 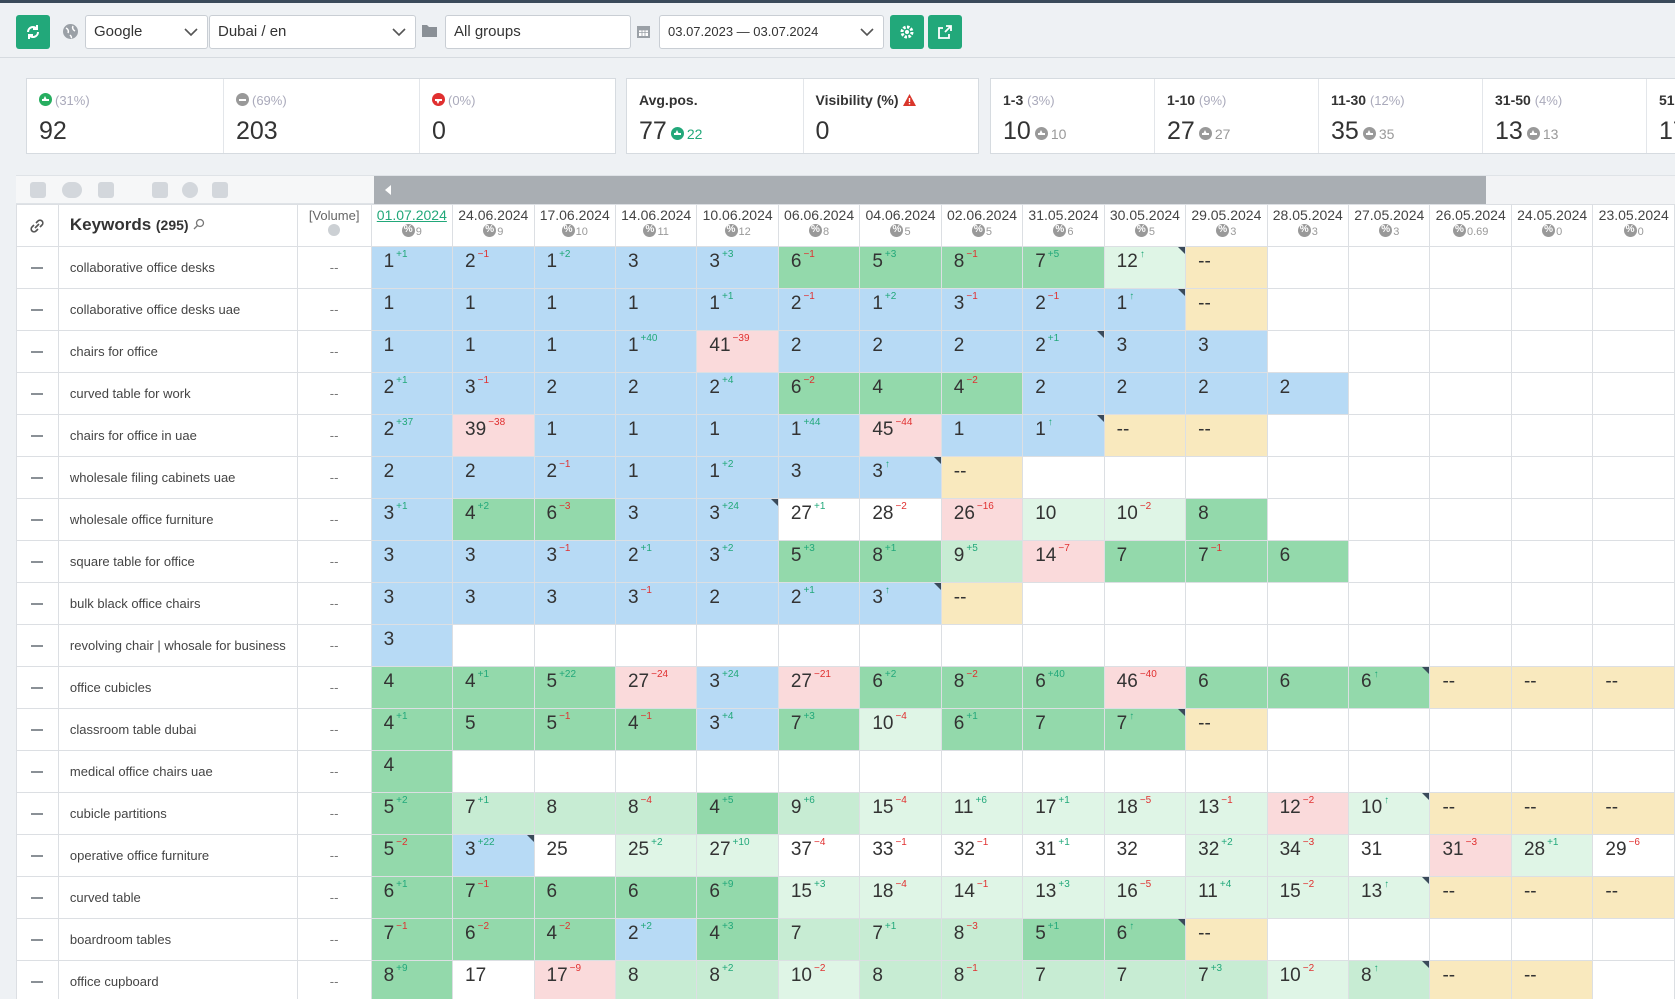 What do you see at coordinates (38, 190) in the screenshot?
I see `sort-icon` at bounding box center [38, 190].